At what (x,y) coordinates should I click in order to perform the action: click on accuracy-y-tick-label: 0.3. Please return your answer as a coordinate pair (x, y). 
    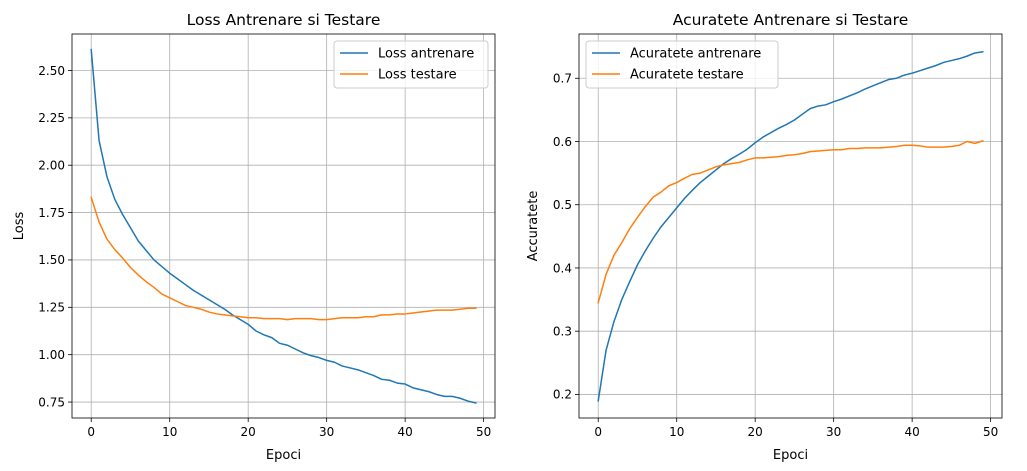
    Looking at the image, I should click on (562, 331).